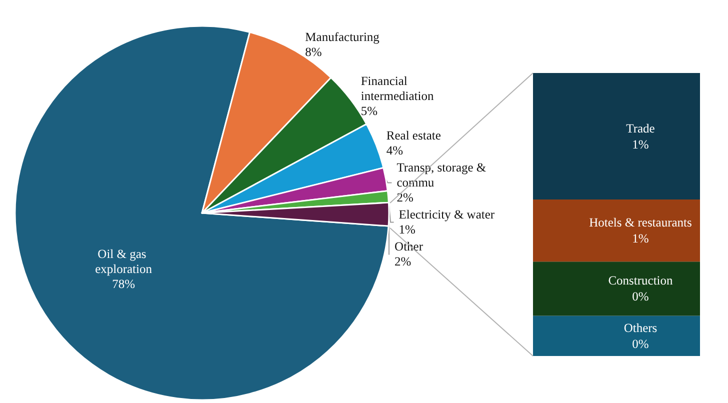 Image resolution: width=728 pixels, height=403 pixels. Describe the element at coordinates (409, 247) in the screenshot. I see `slice-label: Other` at that location.